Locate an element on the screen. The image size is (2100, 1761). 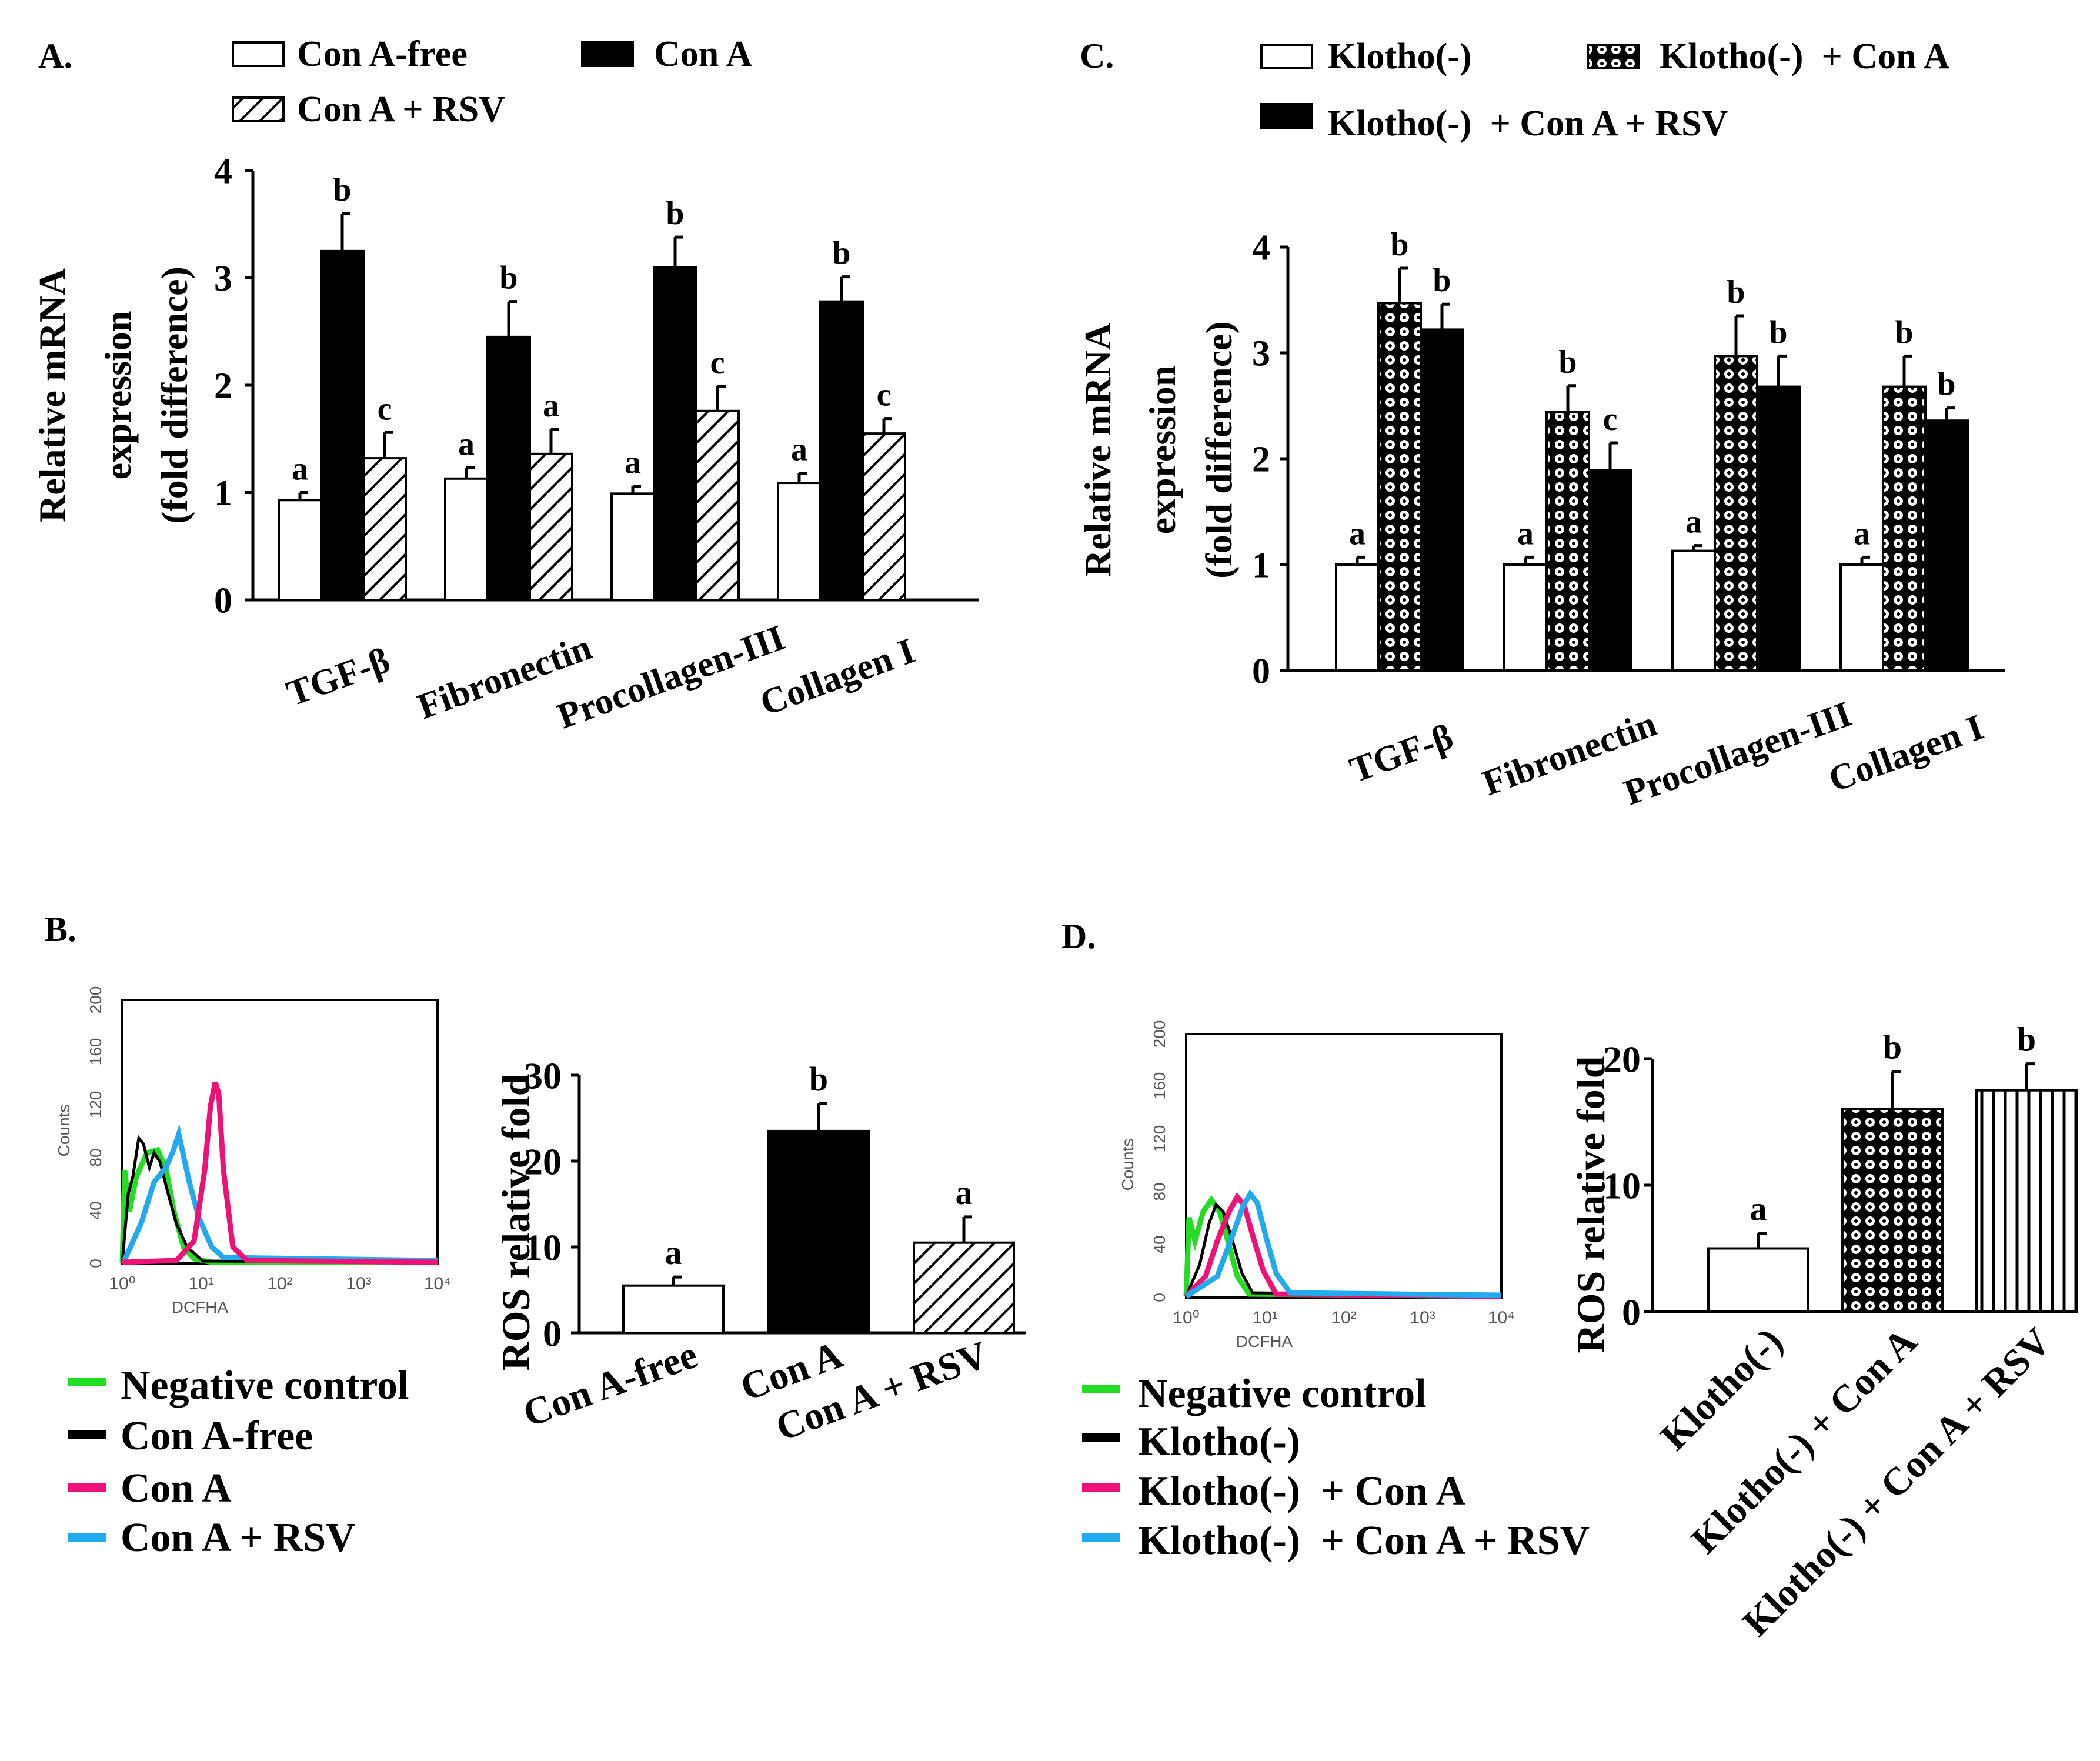
panel-b-label: B. is located at coordinates (60, 929).